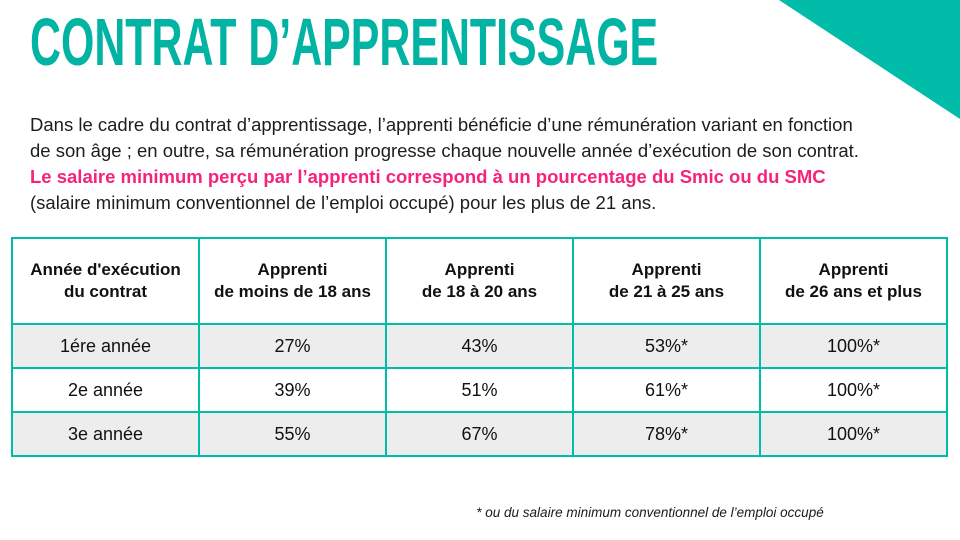 This screenshot has height=540, width=960. What do you see at coordinates (666, 346) in the screenshot?
I see `rate-cell: 53%*` at bounding box center [666, 346].